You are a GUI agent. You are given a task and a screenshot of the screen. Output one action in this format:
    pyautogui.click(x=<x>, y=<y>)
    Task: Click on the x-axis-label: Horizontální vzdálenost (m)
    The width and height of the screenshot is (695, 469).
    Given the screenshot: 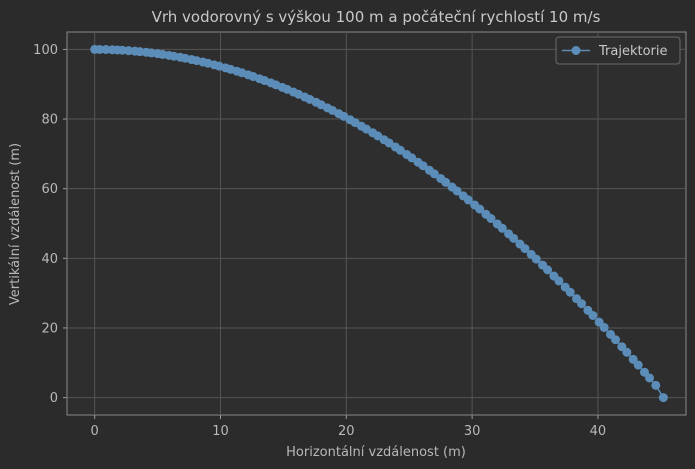 What is the action you would take?
    pyautogui.click(x=376, y=452)
    